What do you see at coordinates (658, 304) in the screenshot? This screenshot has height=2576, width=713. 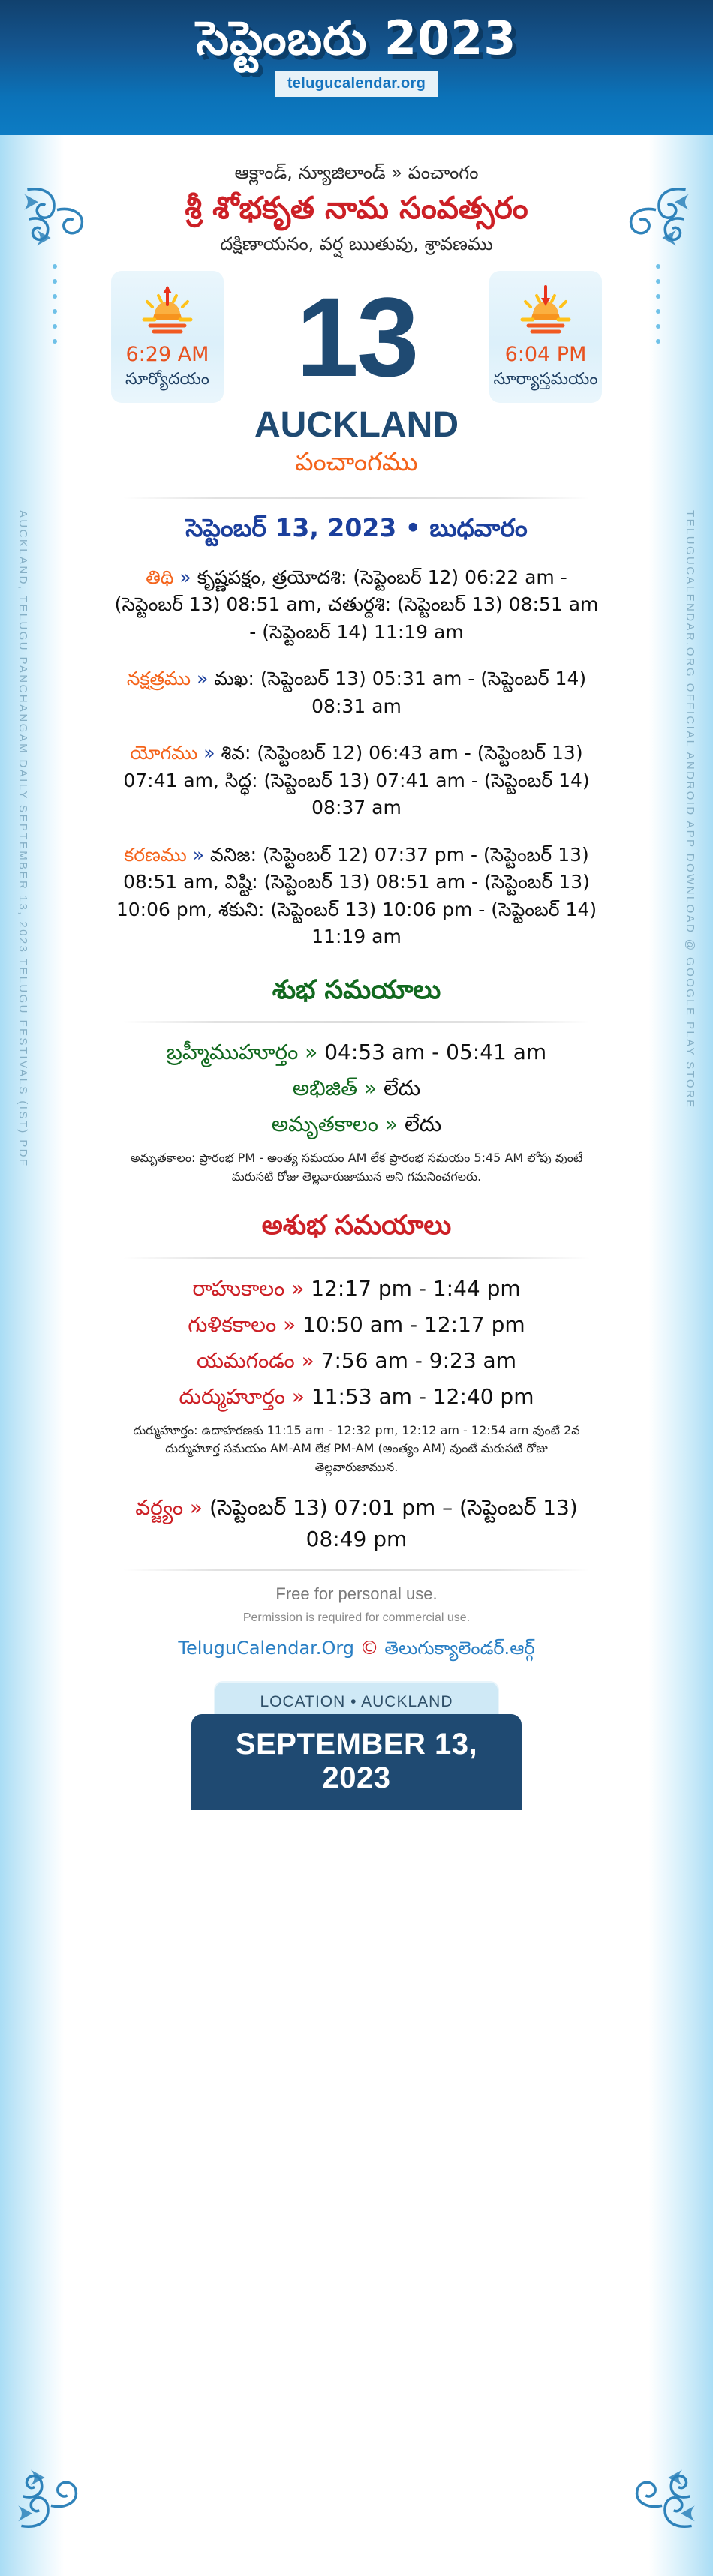 I see `right-dot-divider` at bounding box center [658, 304].